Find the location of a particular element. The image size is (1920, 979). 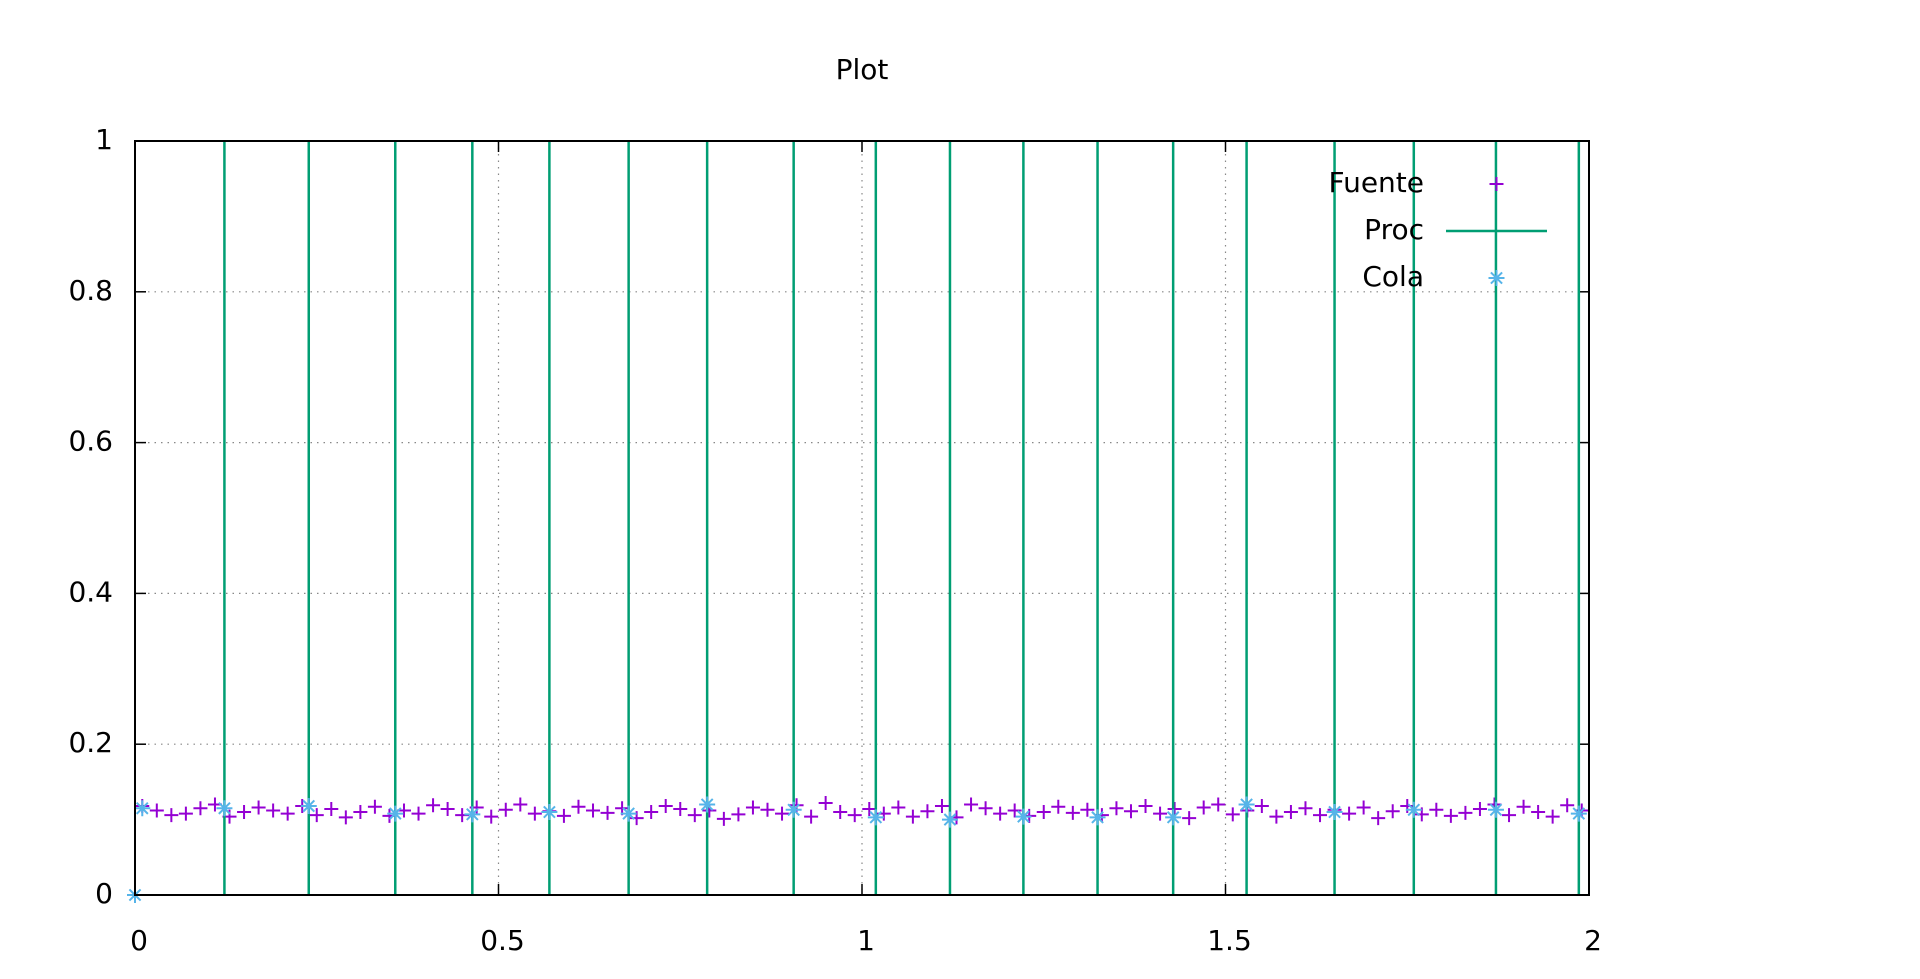

y-tick-label: 0.6 is located at coordinates (90, 441).